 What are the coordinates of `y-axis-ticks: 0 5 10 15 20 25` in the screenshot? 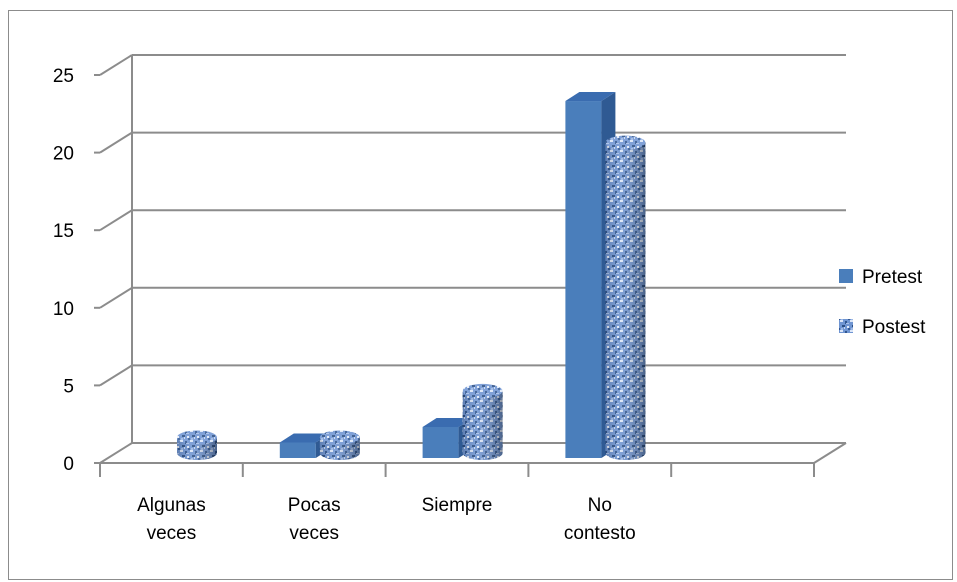 It's located at (76, 270).